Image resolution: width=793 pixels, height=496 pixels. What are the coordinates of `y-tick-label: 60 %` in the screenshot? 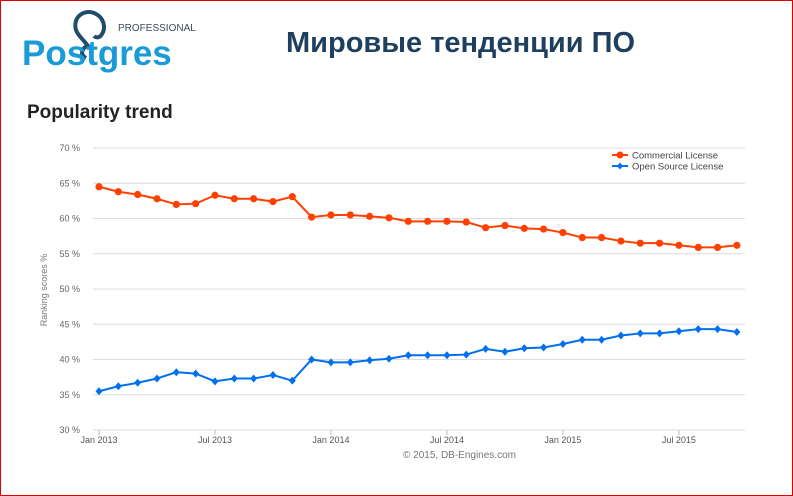 It's located at (69, 219).